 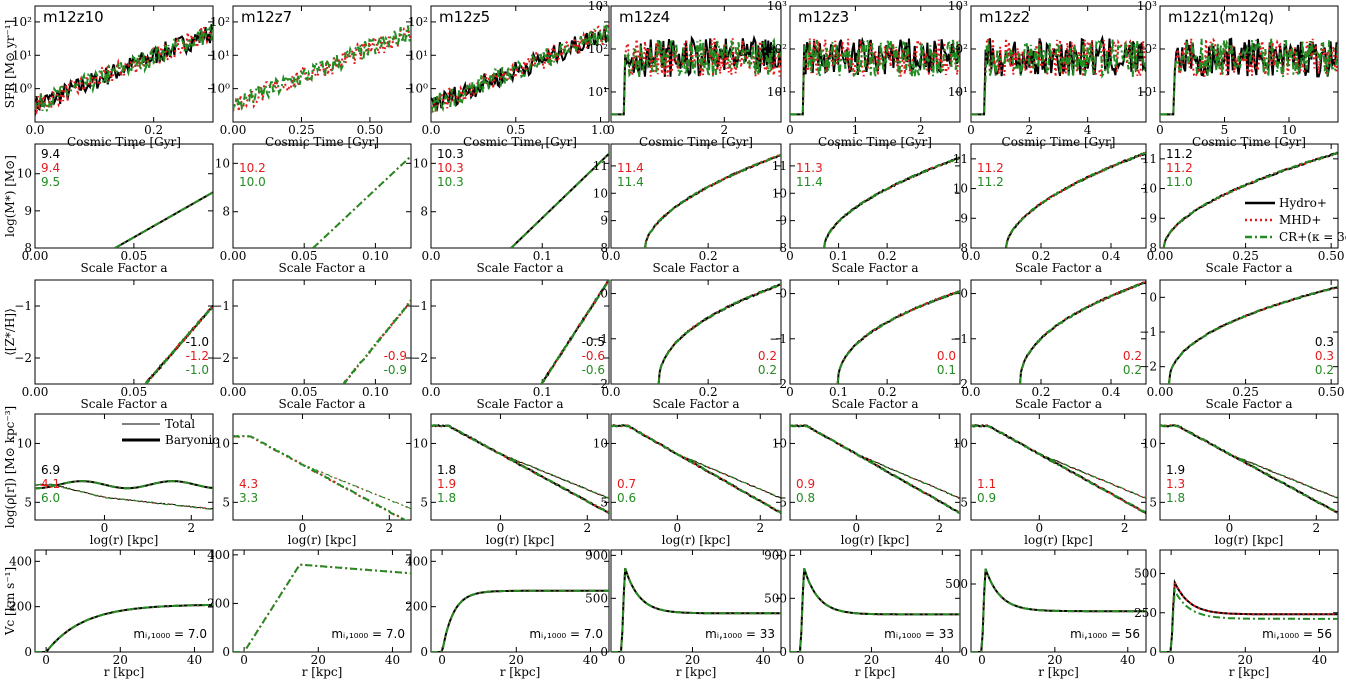 I want to click on mass-resolution-label: mᵢ,₁₀₀₀ = 33, so click(x=740, y=634).